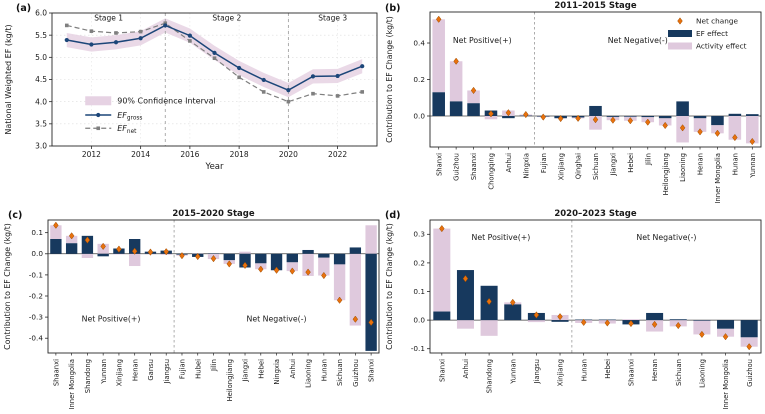 This screenshot has width=765, height=414. What do you see at coordinates (120, 372) in the screenshot?
I see `x-category-label: Xinjiang` at bounding box center [120, 372].